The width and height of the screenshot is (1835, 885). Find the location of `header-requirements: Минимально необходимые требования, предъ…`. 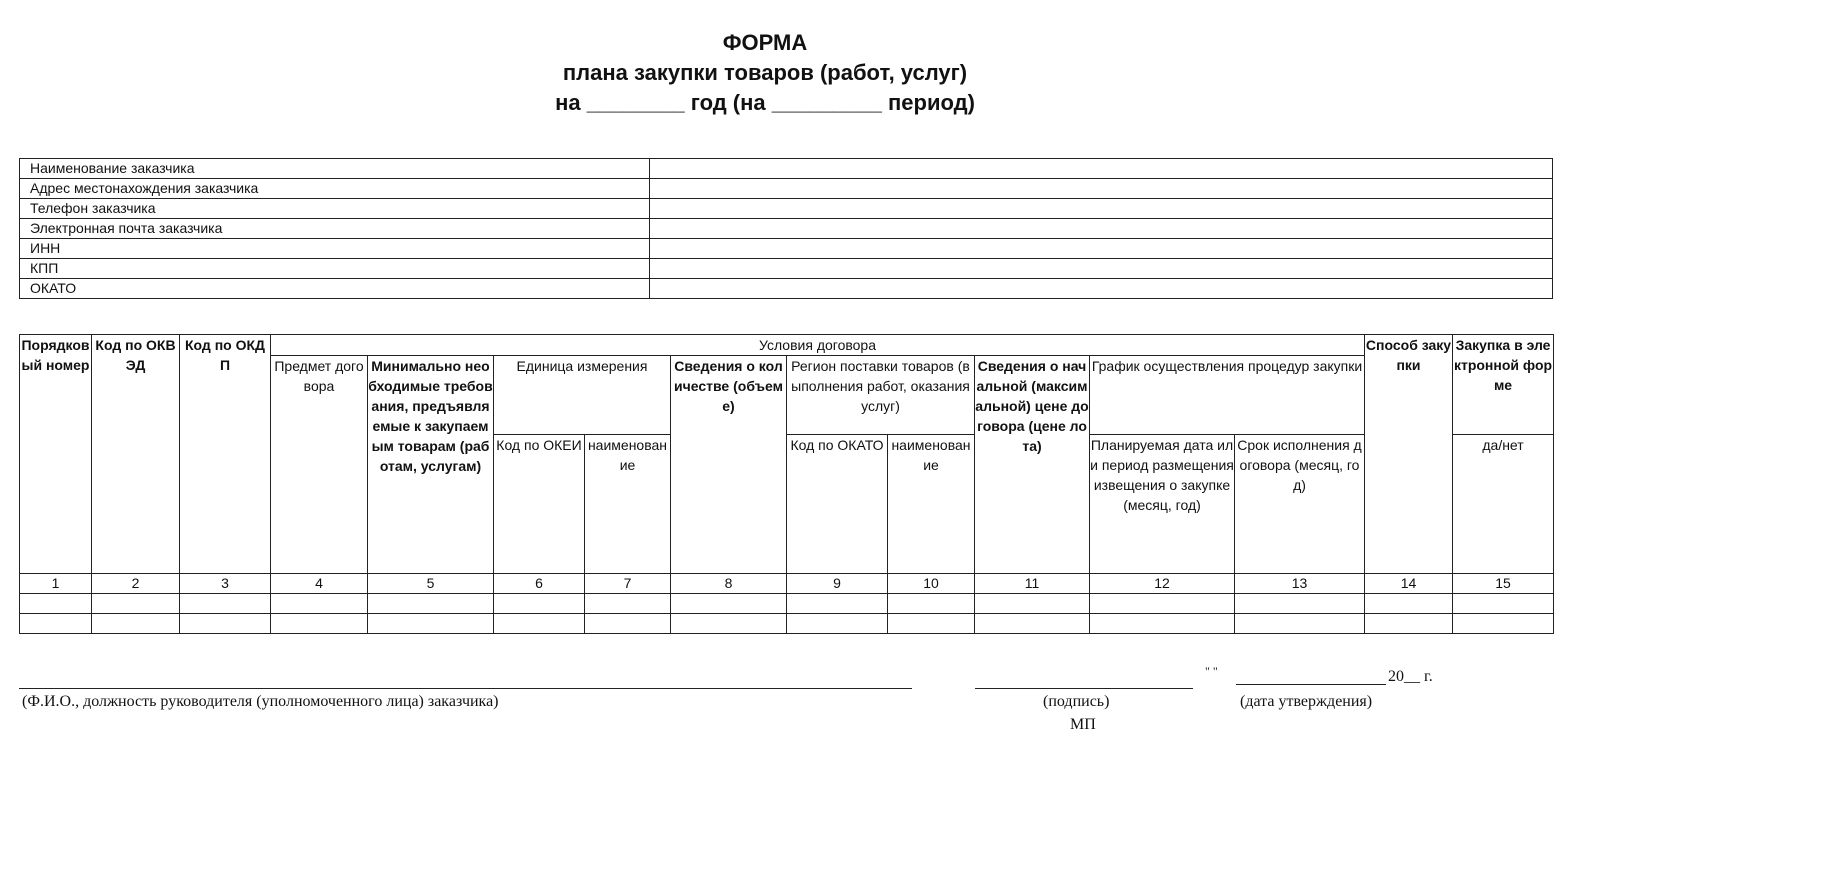

header-requirements: Минимально необходимые требования, предъ… is located at coordinates (430, 464).